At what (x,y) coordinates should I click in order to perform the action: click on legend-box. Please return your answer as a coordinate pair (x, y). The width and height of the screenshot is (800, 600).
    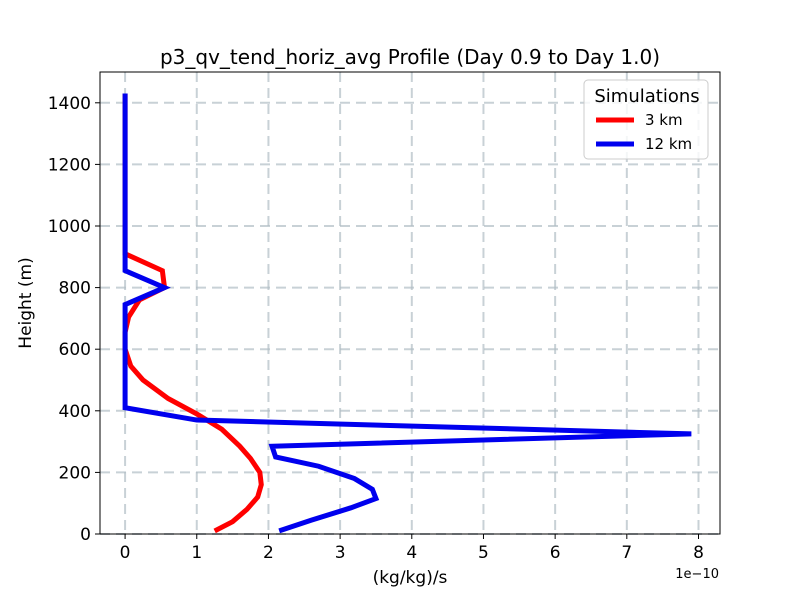
    Looking at the image, I should click on (646, 119).